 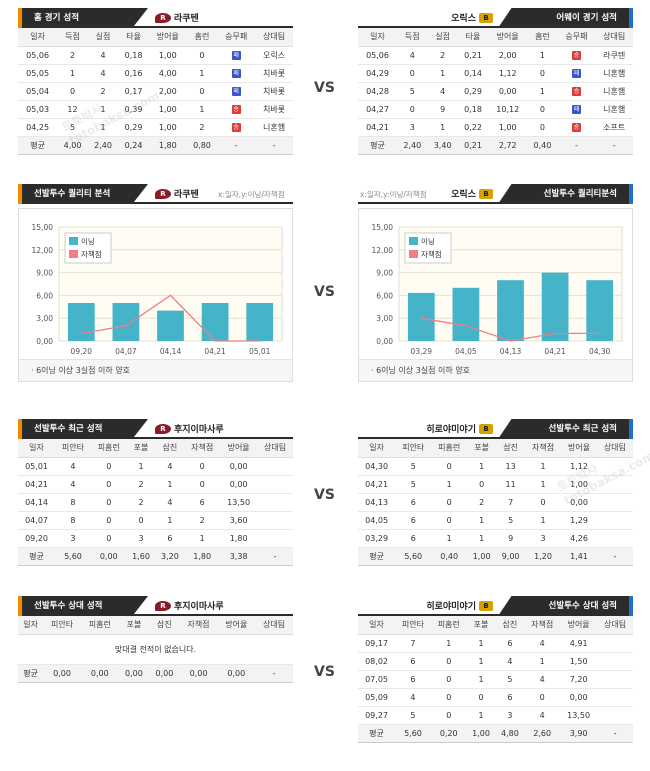 I want to click on table-row: 04,30 5 0 1 13 1 1,12, so click(x=495, y=466).